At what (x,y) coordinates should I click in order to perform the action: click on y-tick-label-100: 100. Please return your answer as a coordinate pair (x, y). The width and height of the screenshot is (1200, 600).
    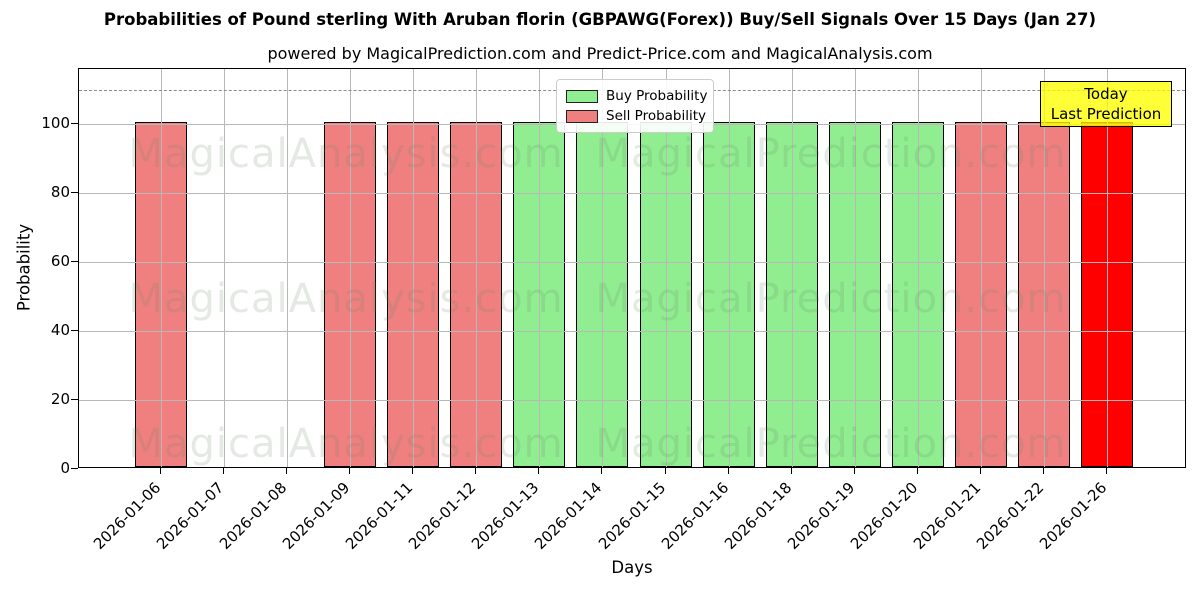
    Looking at the image, I should click on (55, 123).